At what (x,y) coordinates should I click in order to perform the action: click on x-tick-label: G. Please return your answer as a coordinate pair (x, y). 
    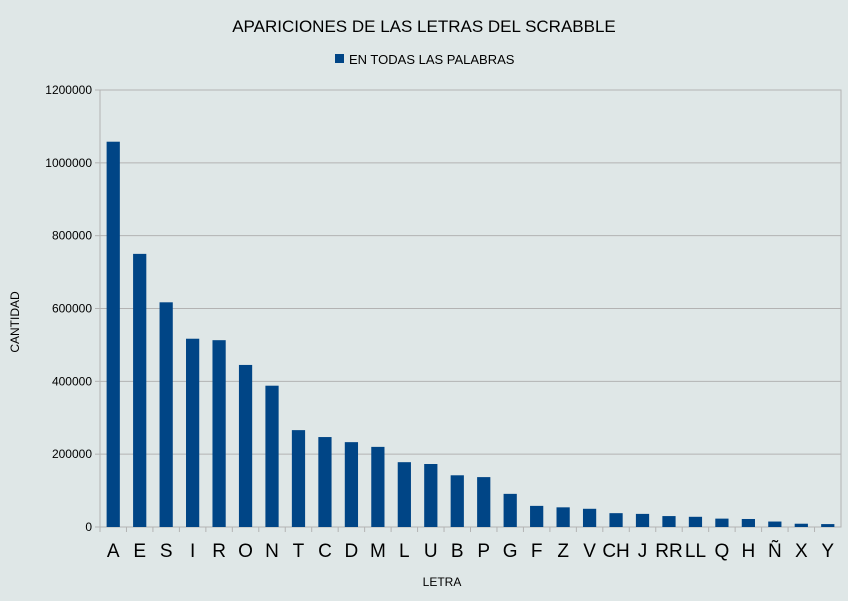
    Looking at the image, I should click on (510, 551).